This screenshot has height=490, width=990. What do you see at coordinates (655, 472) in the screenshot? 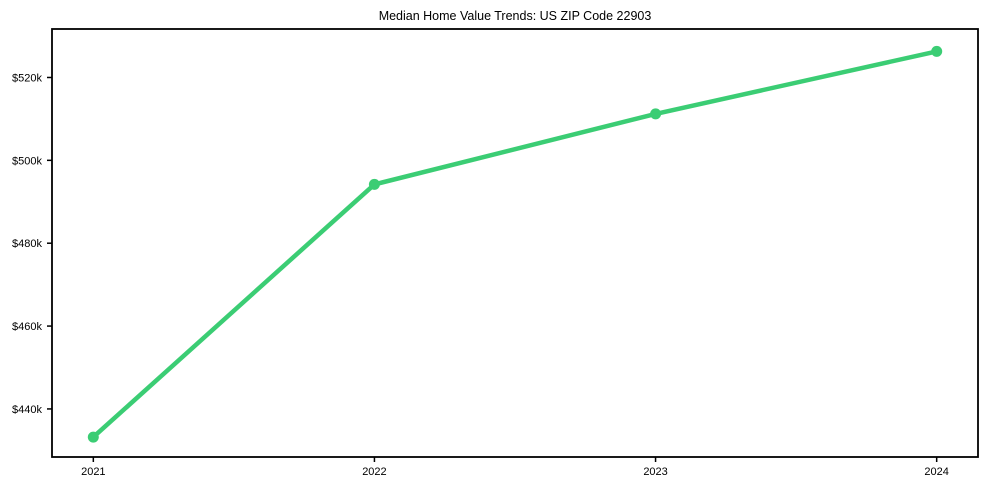
I see `x-axis-tick-label: 2023` at bounding box center [655, 472].